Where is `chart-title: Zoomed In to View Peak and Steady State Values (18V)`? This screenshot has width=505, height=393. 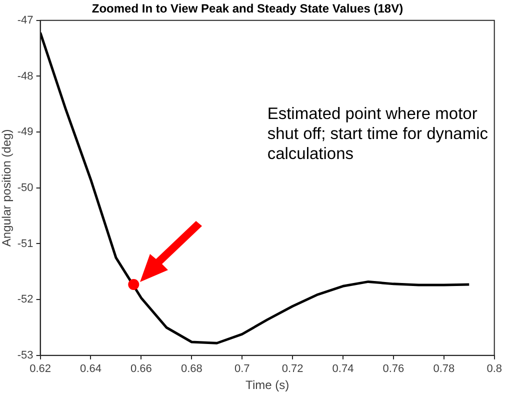
chart-title: Zoomed In to View Peak and Steady State Values (18V) is located at coordinates (248, 9).